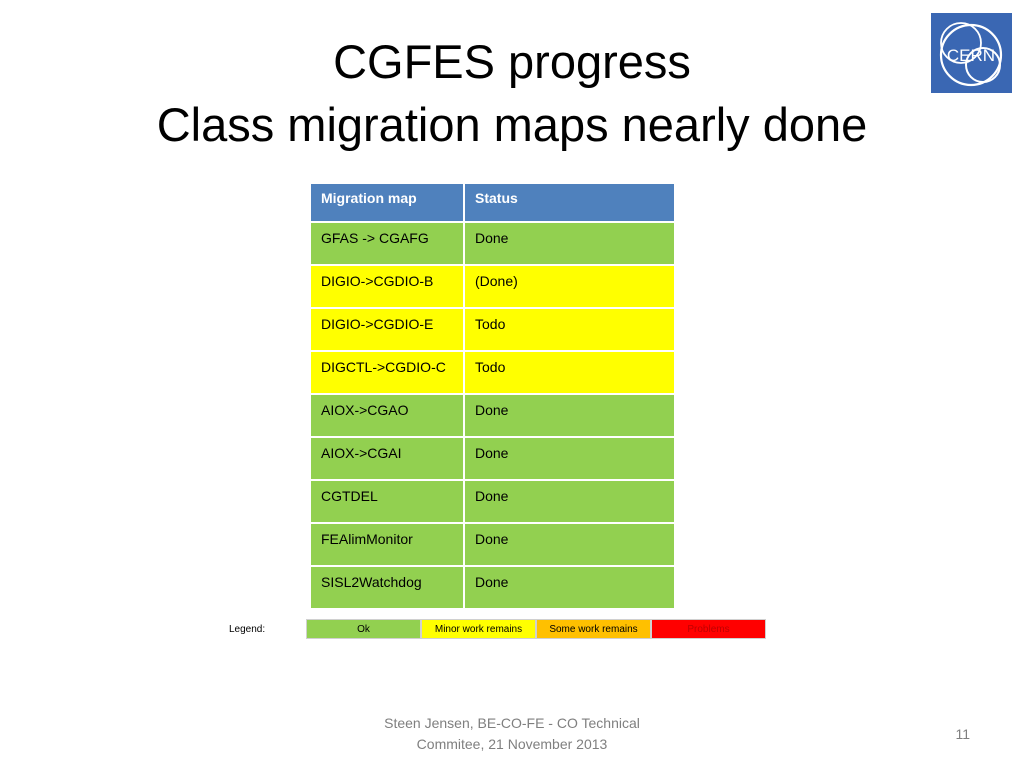  I want to click on header-migration-map: Migration map, so click(387, 202).